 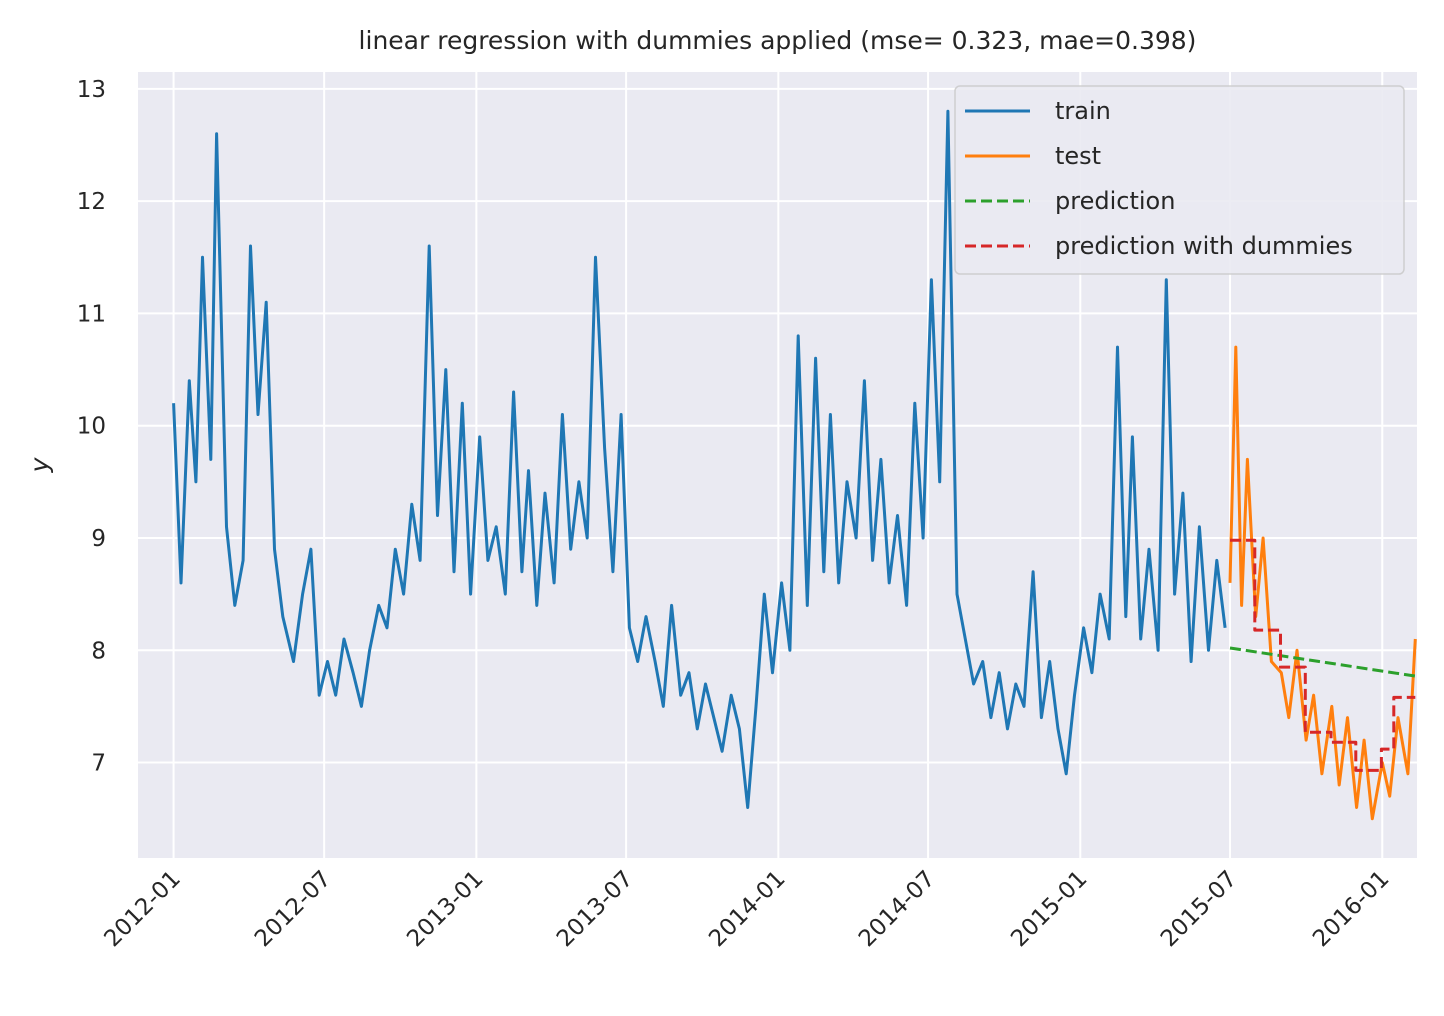 I want to click on x-tick-label: 2014-01, so click(x=747, y=909).